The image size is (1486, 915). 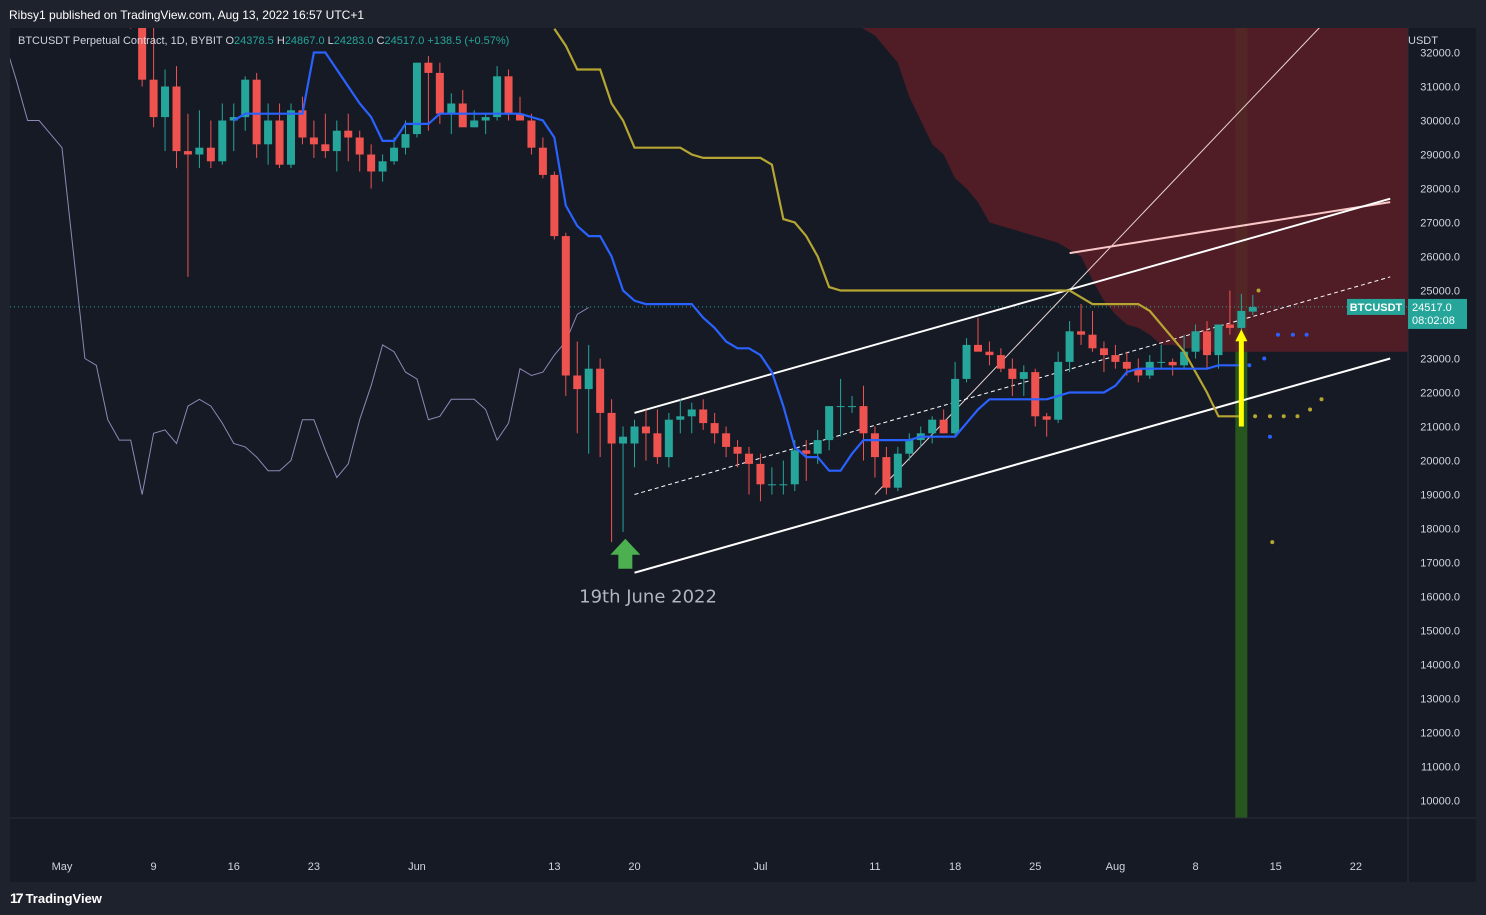 I want to click on bottom-marker-arrow, so click(x=625, y=553).